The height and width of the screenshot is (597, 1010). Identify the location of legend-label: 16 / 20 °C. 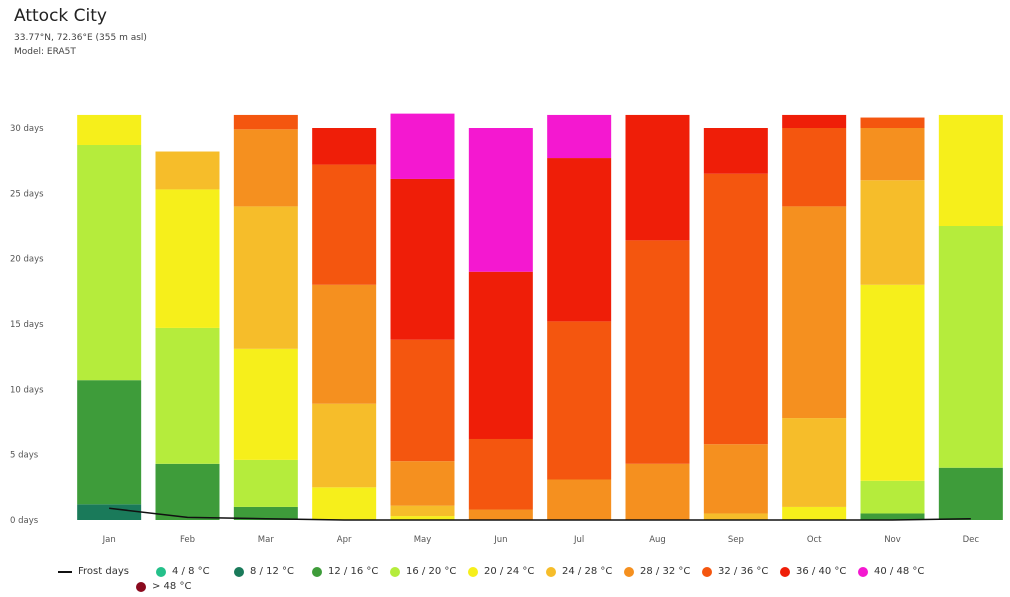
(431, 571).